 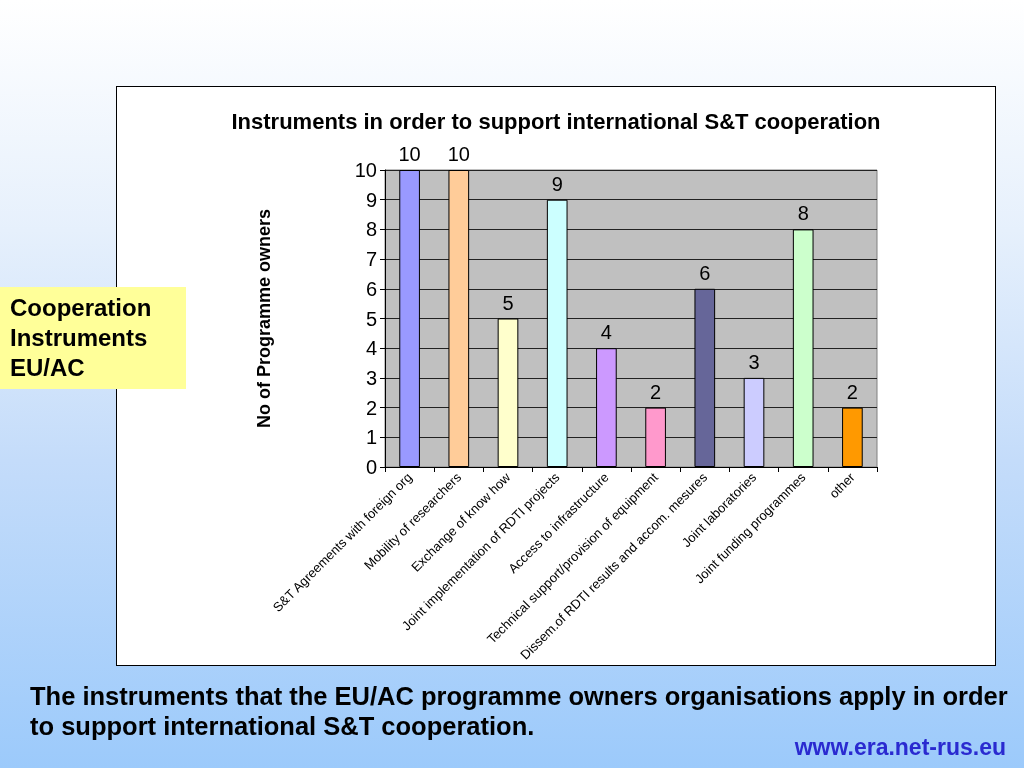 I want to click on y-axis-title: No of Programme owners, so click(x=264, y=318).